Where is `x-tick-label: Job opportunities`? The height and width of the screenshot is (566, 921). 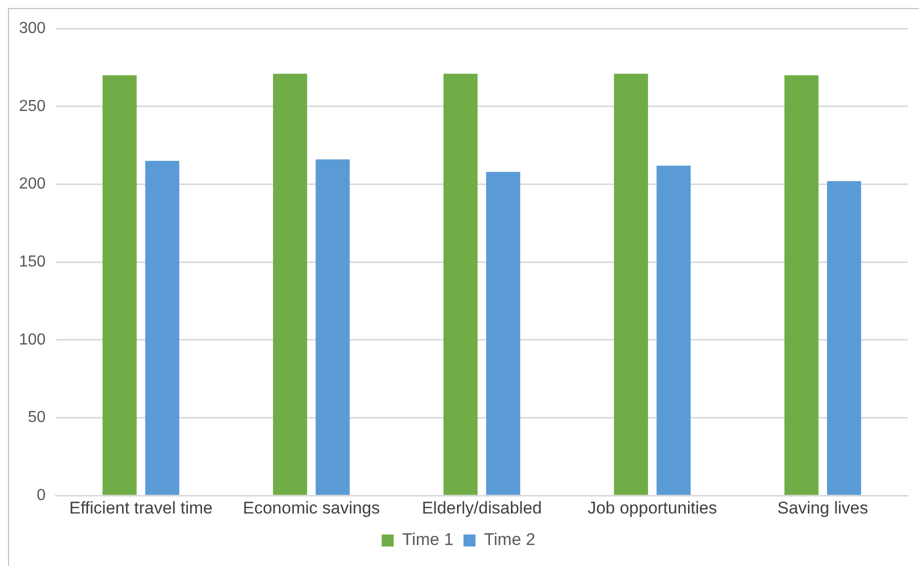 x-tick-label: Job opportunities is located at coordinates (653, 508).